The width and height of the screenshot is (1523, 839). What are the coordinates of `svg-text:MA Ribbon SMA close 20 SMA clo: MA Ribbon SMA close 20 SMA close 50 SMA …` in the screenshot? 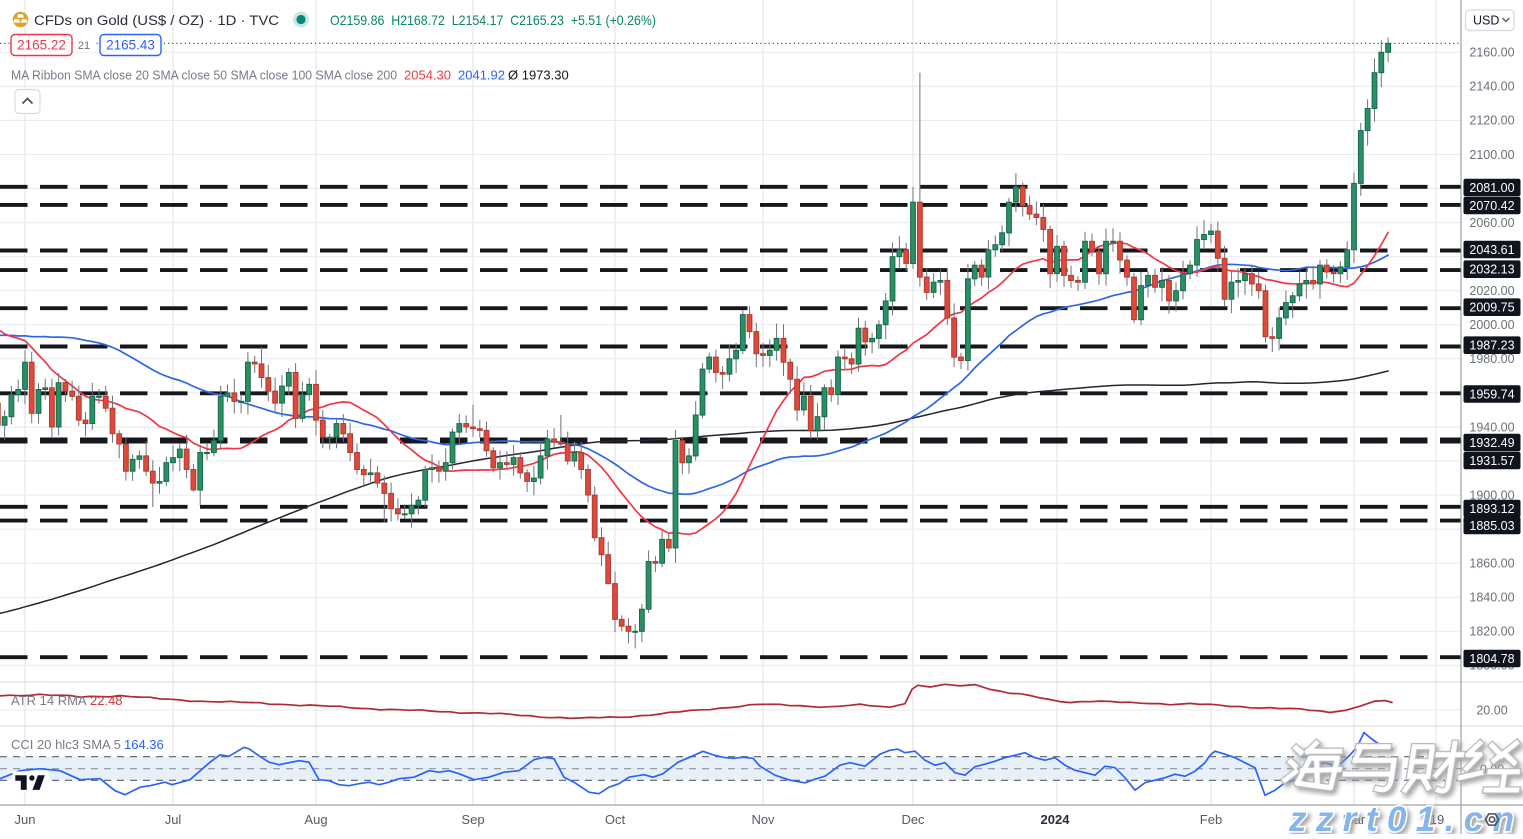 It's located at (204, 75).